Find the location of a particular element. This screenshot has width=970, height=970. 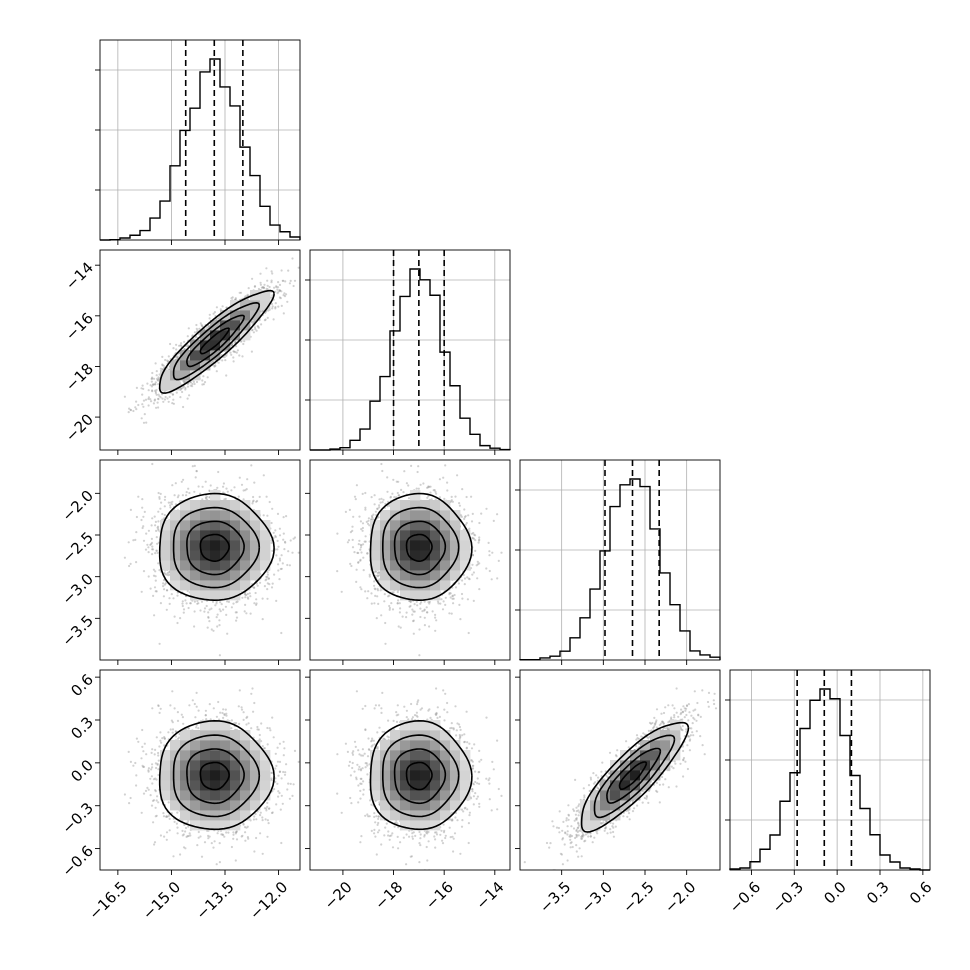

panel-frame is located at coordinates (410, 350).